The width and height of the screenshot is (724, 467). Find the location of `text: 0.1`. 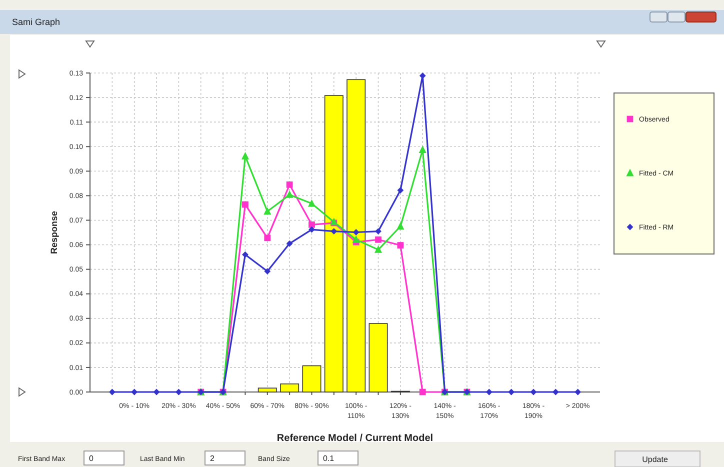

text: 0.1 is located at coordinates (329, 458).